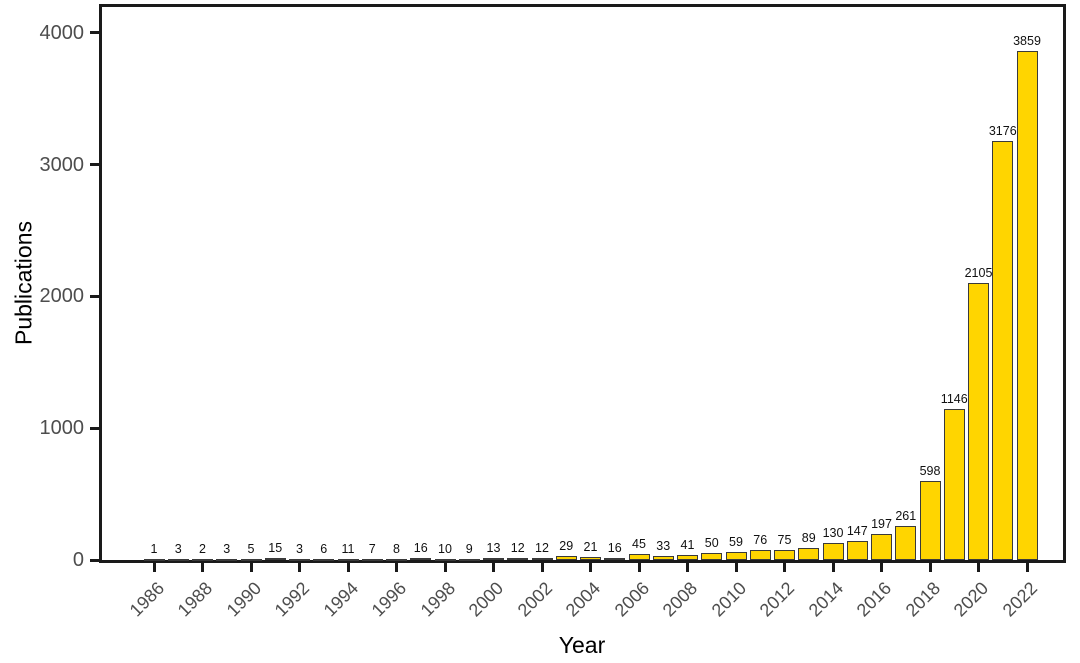 The width and height of the screenshot is (1080, 663). What do you see at coordinates (784, 540) in the screenshot?
I see `bar-value-label: 75` at bounding box center [784, 540].